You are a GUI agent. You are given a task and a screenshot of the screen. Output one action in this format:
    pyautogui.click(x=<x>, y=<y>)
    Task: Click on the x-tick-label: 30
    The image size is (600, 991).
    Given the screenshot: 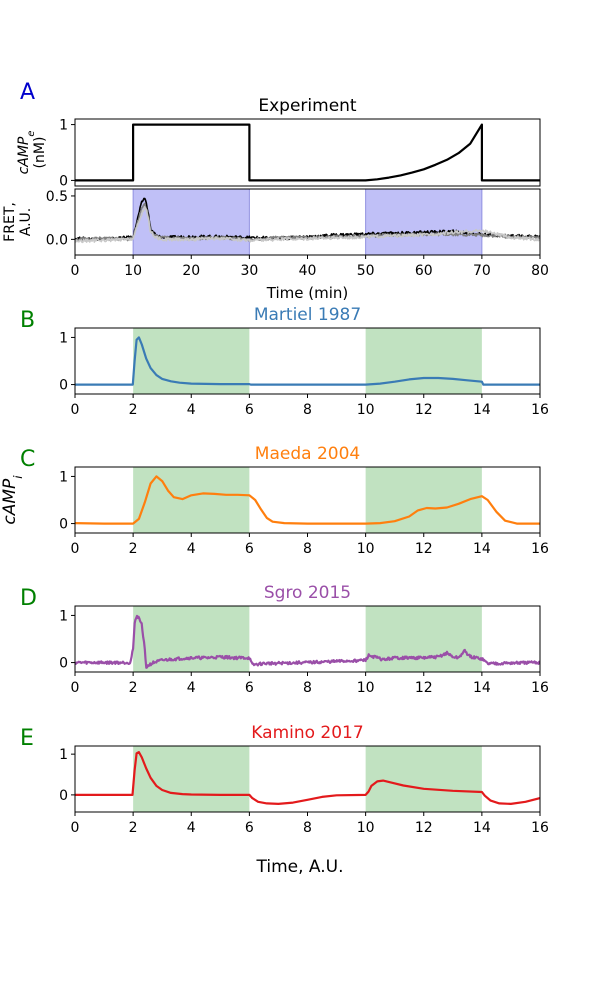 What is the action you would take?
    pyautogui.click(x=249, y=271)
    